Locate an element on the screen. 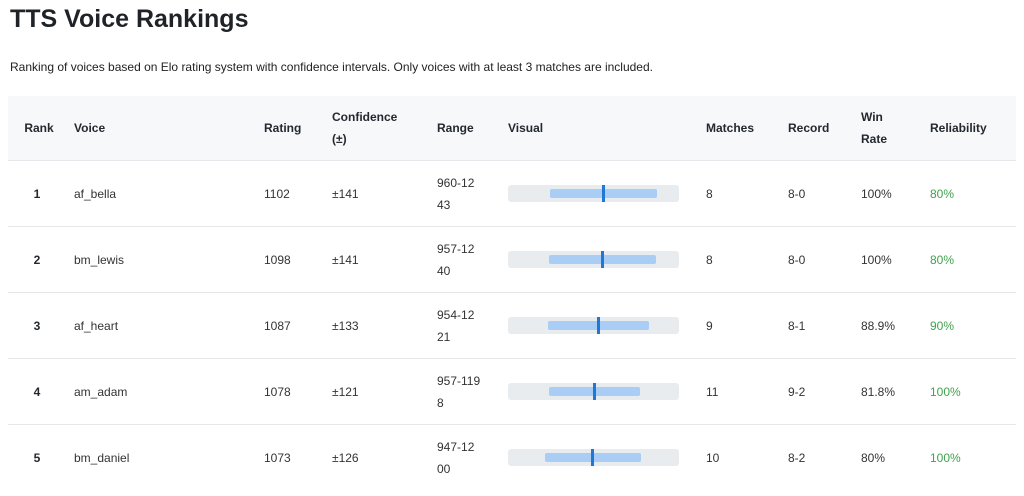  cell-rating: 1102 is located at coordinates (298, 193).